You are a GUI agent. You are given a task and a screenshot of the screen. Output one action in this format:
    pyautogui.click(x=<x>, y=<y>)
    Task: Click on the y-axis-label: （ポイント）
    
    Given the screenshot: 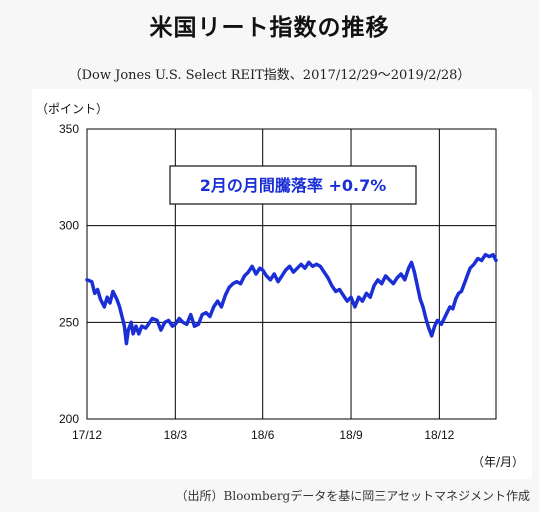 What is the action you would take?
    pyautogui.click(x=72, y=109)
    